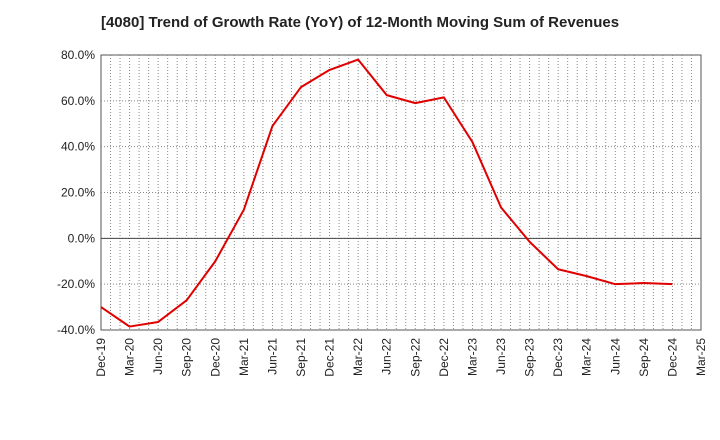 The height and width of the screenshot is (440, 720). Describe the element at coordinates (272, 356) in the screenshot. I see `x-tick-label: Jun-21` at that location.